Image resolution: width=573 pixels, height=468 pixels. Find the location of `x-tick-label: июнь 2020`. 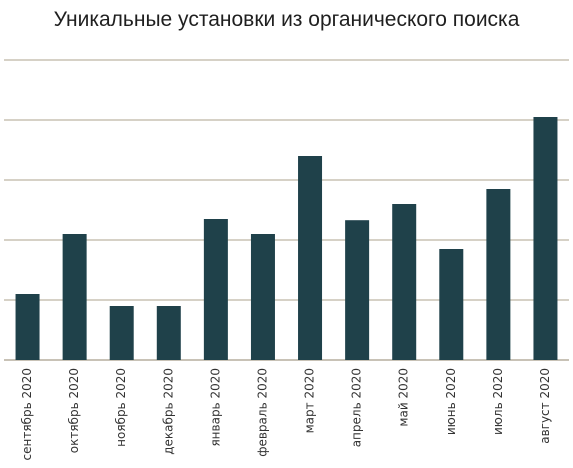

x-tick-label: июнь 2020 is located at coordinates (451, 401).